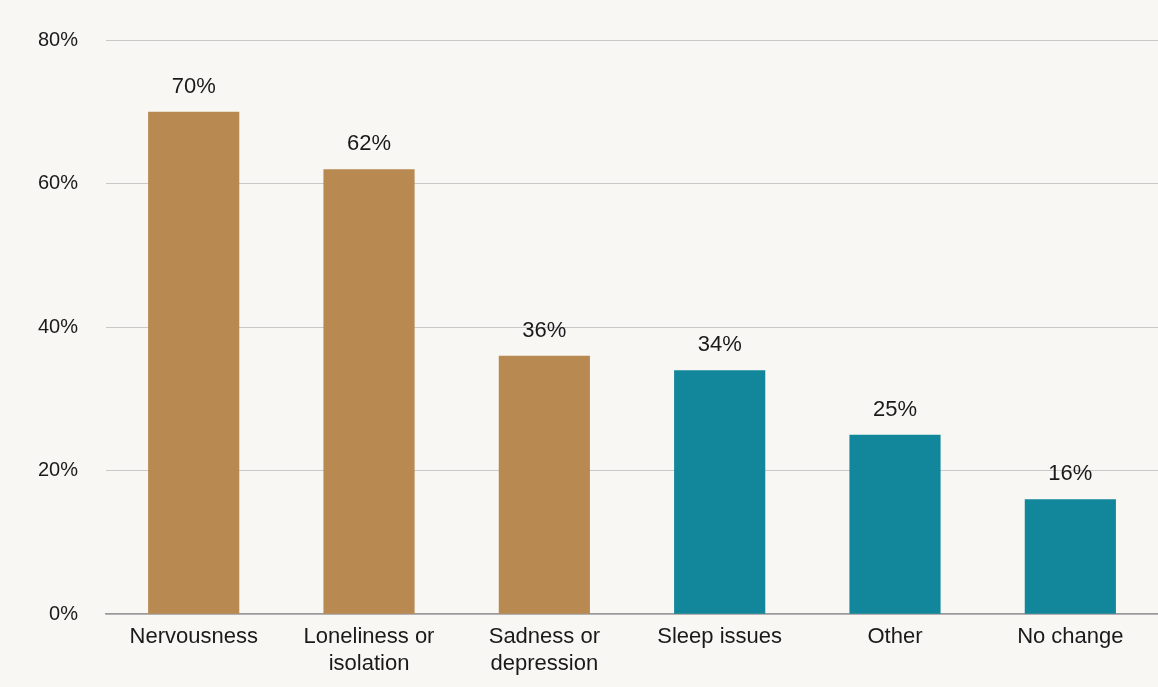 The height and width of the screenshot is (687, 1158). What do you see at coordinates (193, 85) in the screenshot?
I see `data-label: 70%` at bounding box center [193, 85].